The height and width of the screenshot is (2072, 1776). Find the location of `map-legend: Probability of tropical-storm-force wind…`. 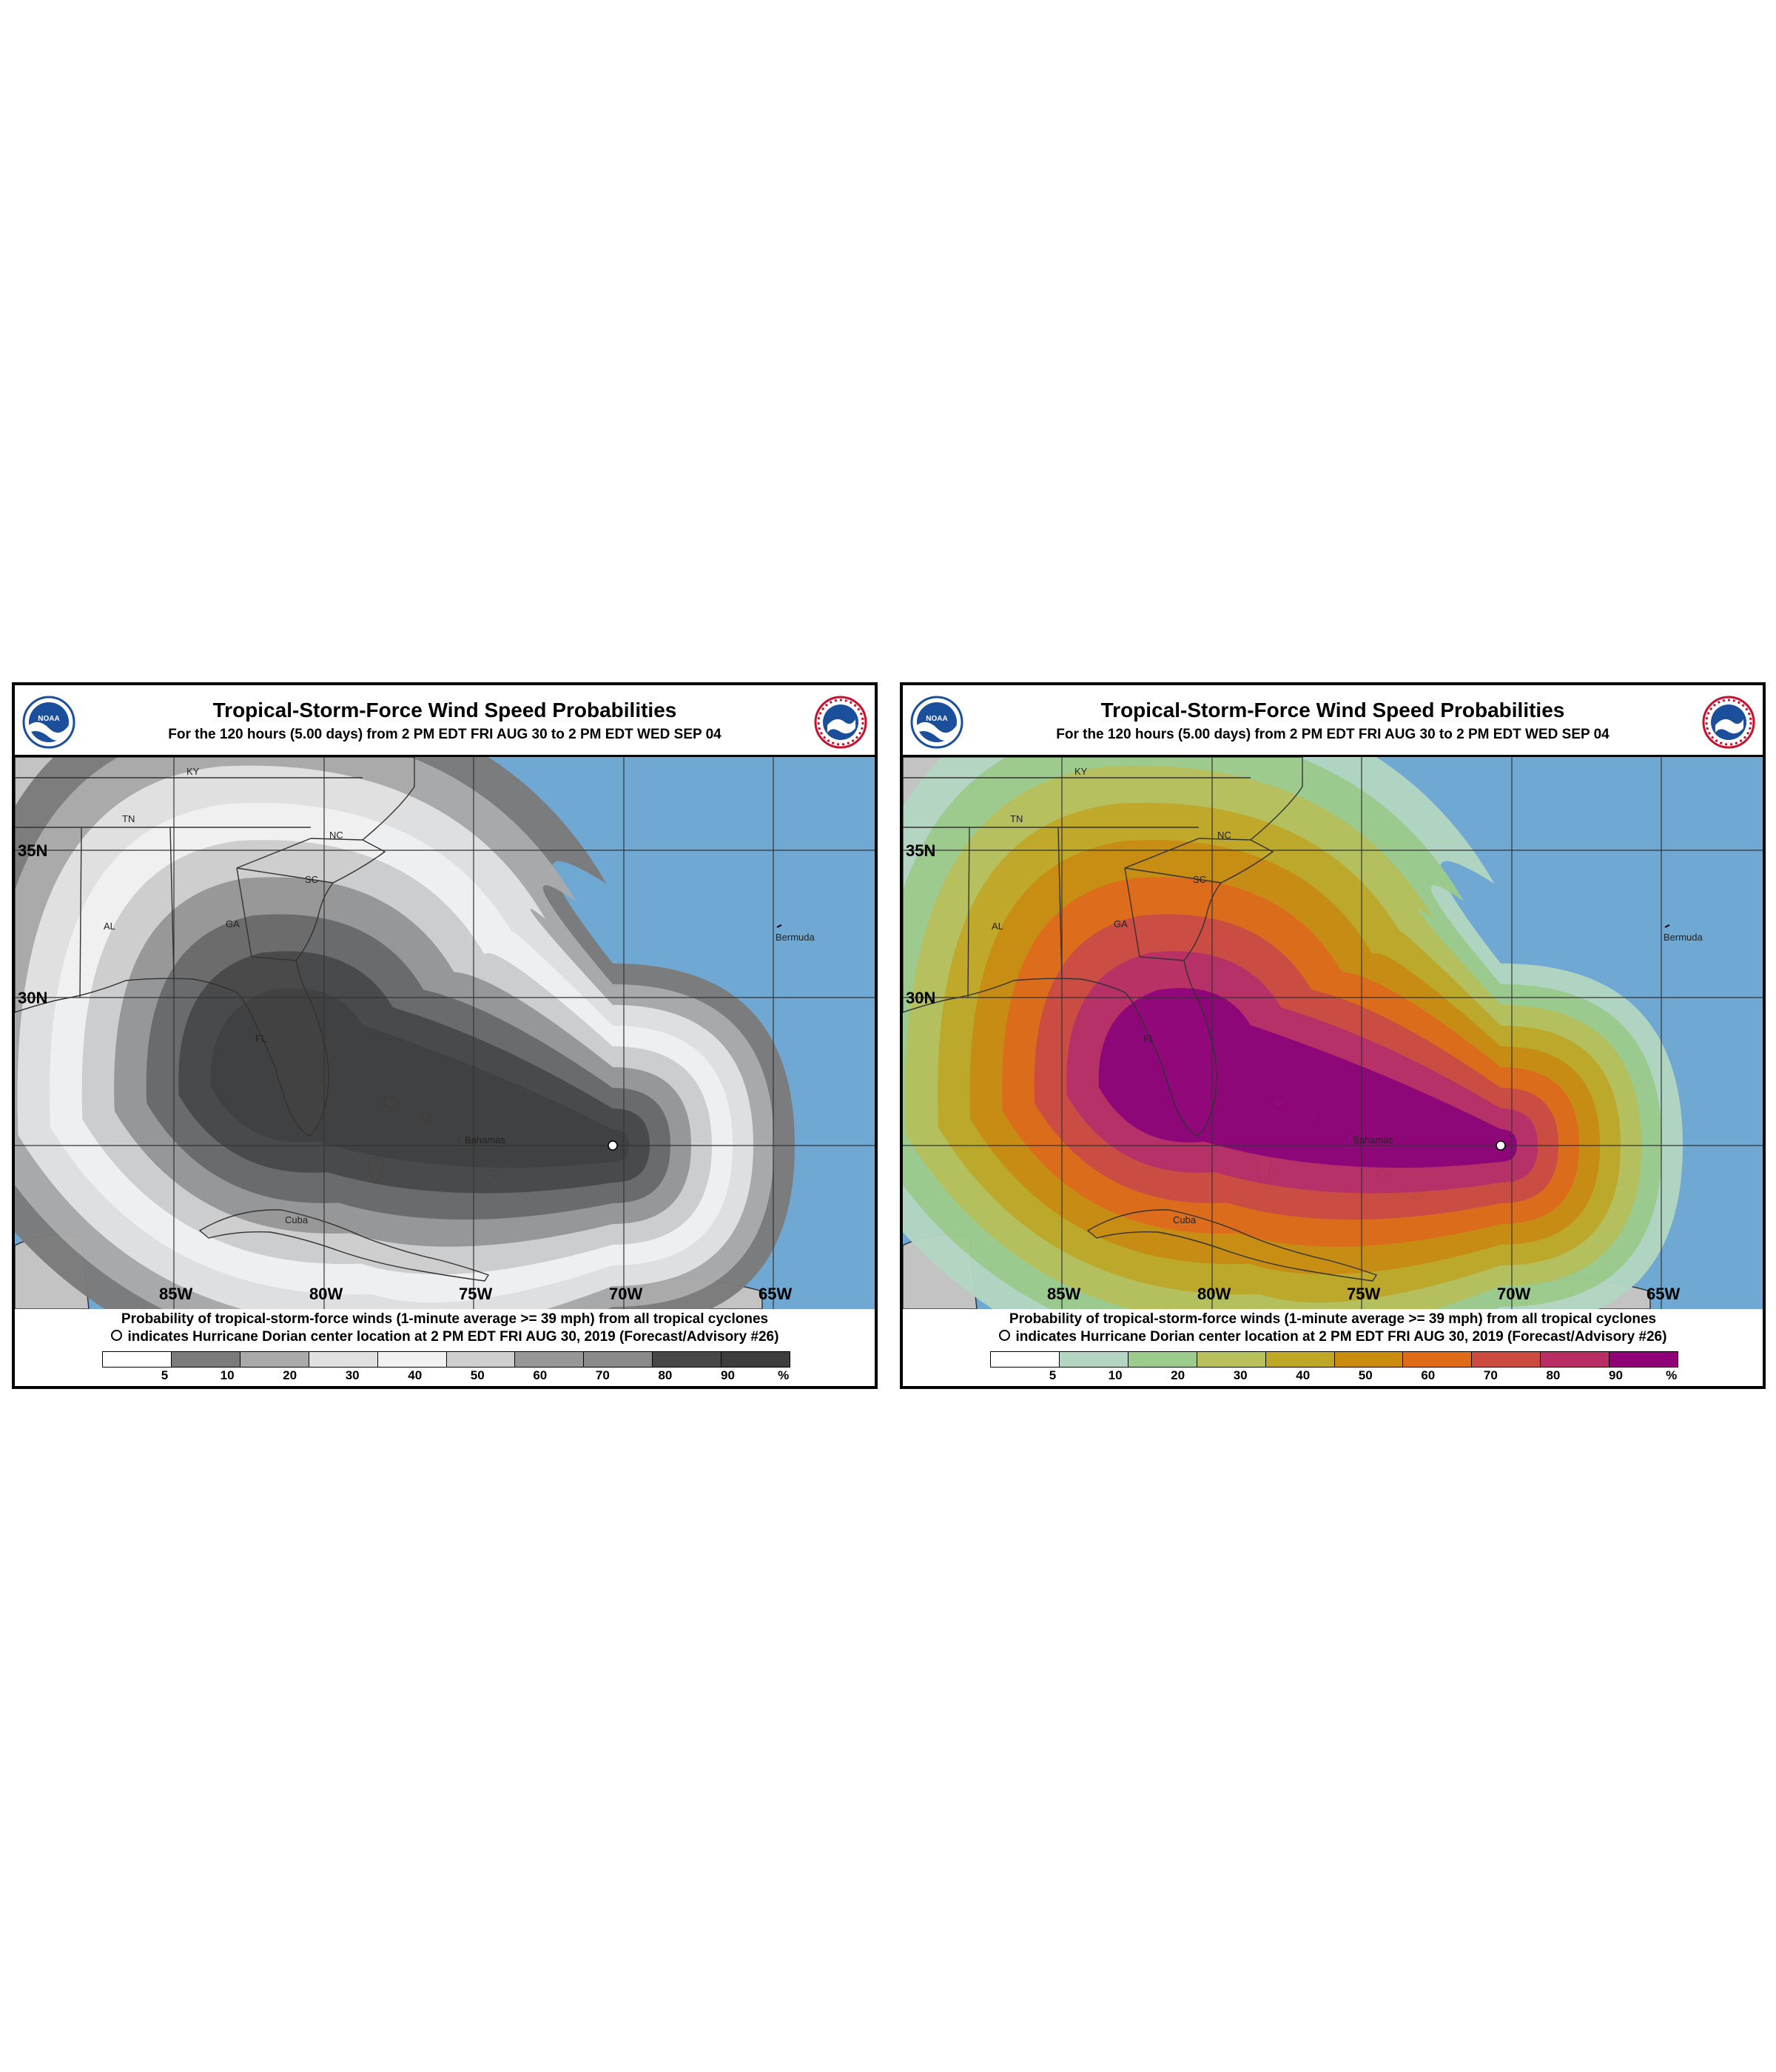

map-legend: Probability of tropical-storm-force wind… is located at coordinates (445, 1346).